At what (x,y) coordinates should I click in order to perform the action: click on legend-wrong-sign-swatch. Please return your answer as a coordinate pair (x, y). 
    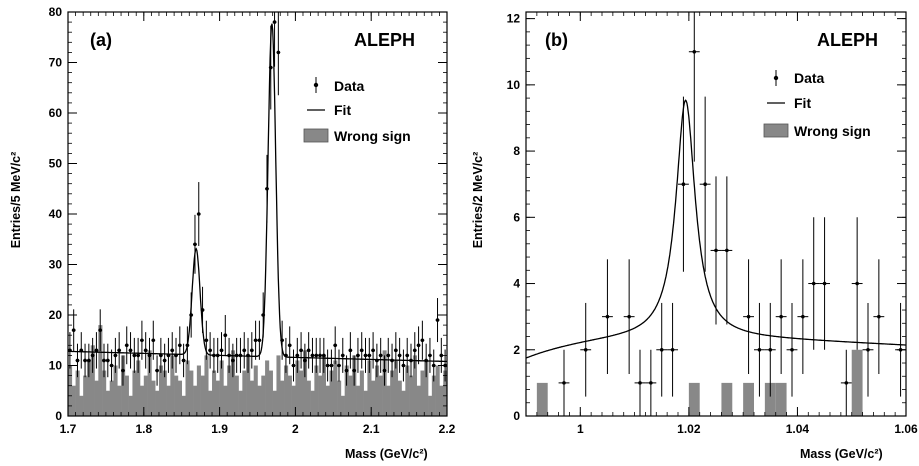
    Looking at the image, I should click on (776, 130).